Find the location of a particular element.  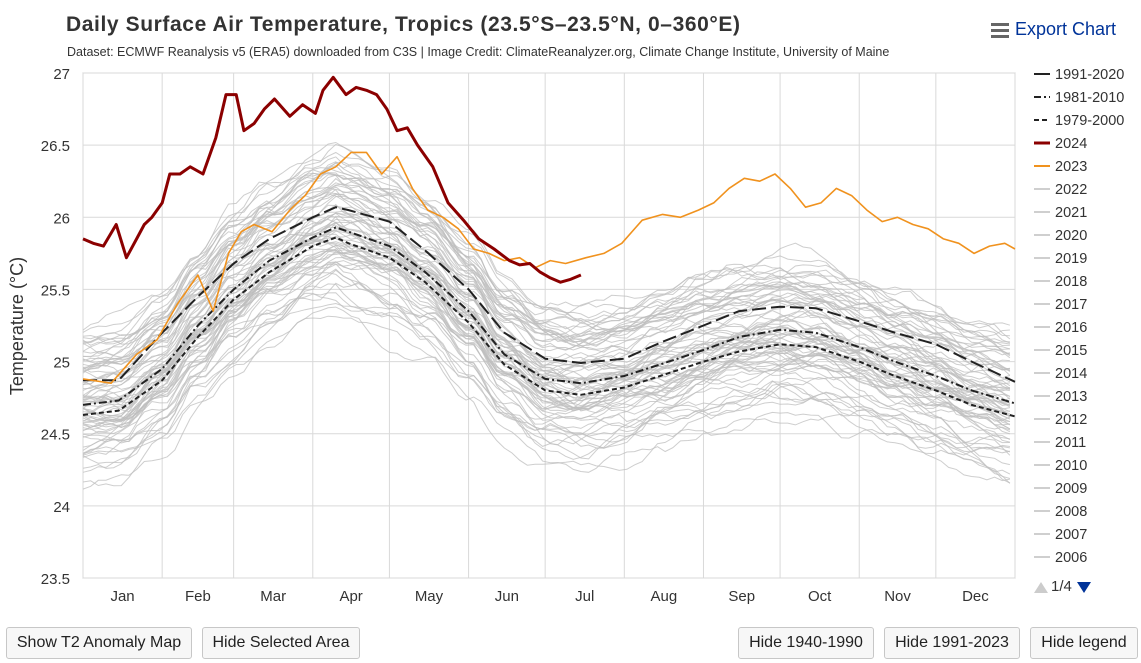

x-tick-label: Jan is located at coordinates (122, 596).